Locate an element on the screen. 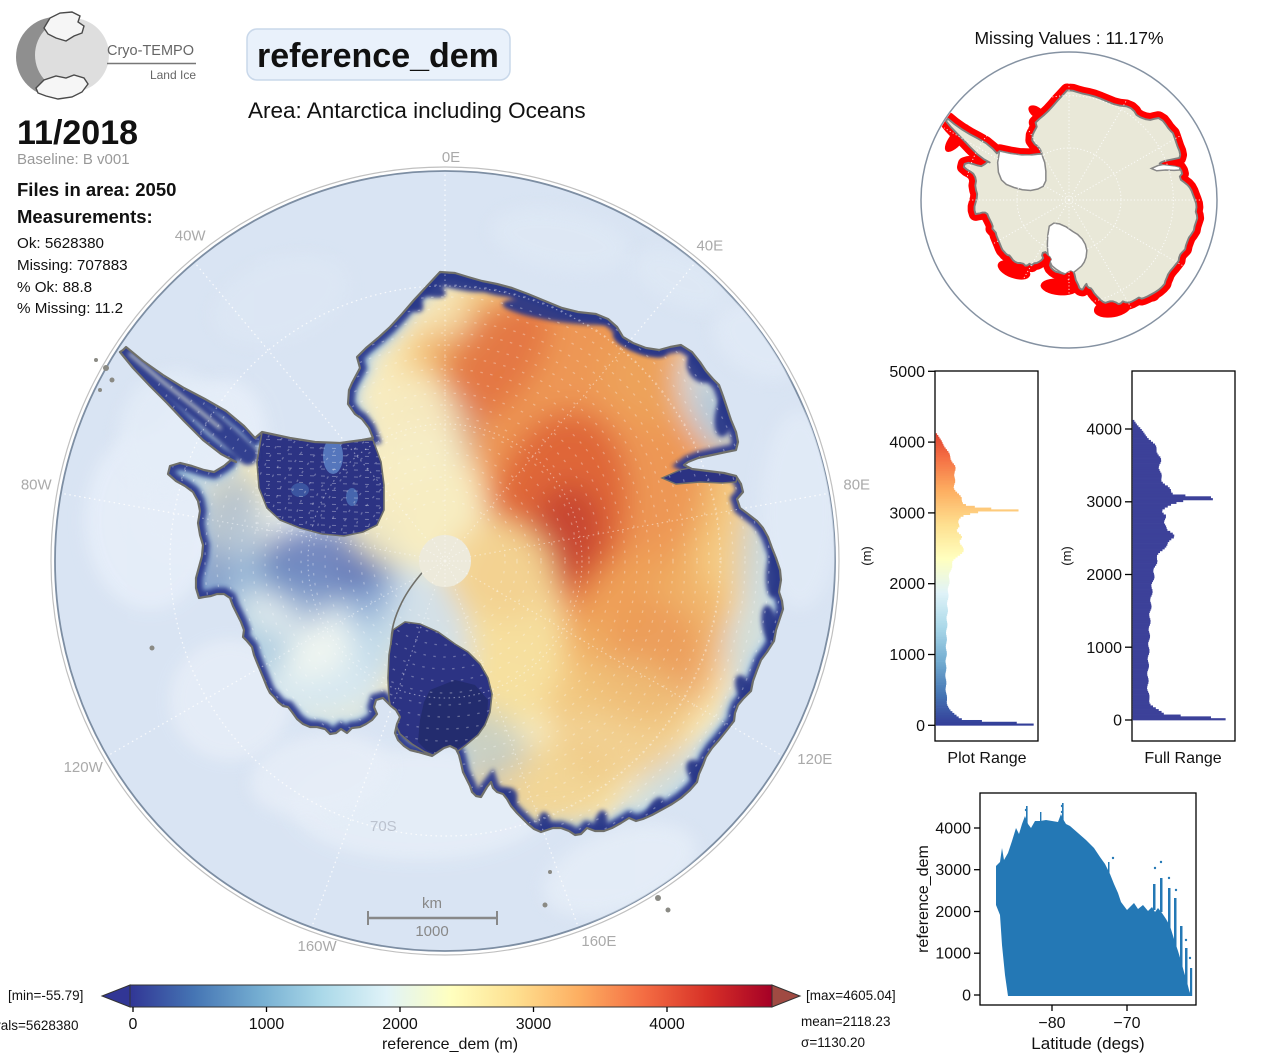 The image size is (1272, 1060). svg-text: 80E is located at coordinates (856, 484).